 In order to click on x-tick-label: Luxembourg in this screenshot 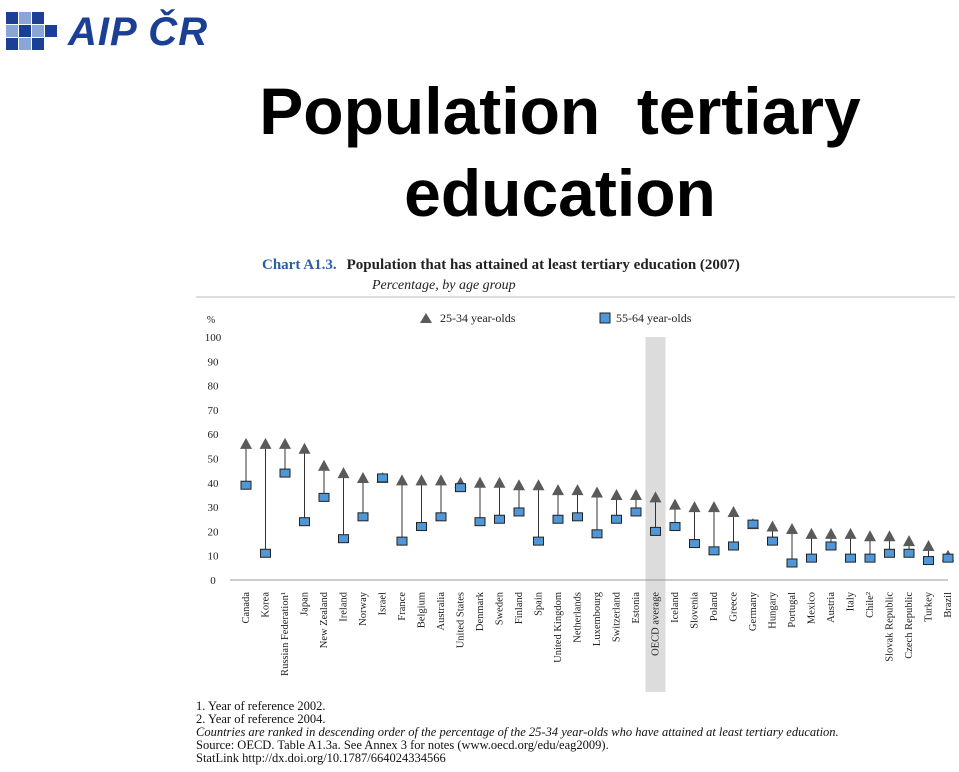, I will do `click(597, 618)`.